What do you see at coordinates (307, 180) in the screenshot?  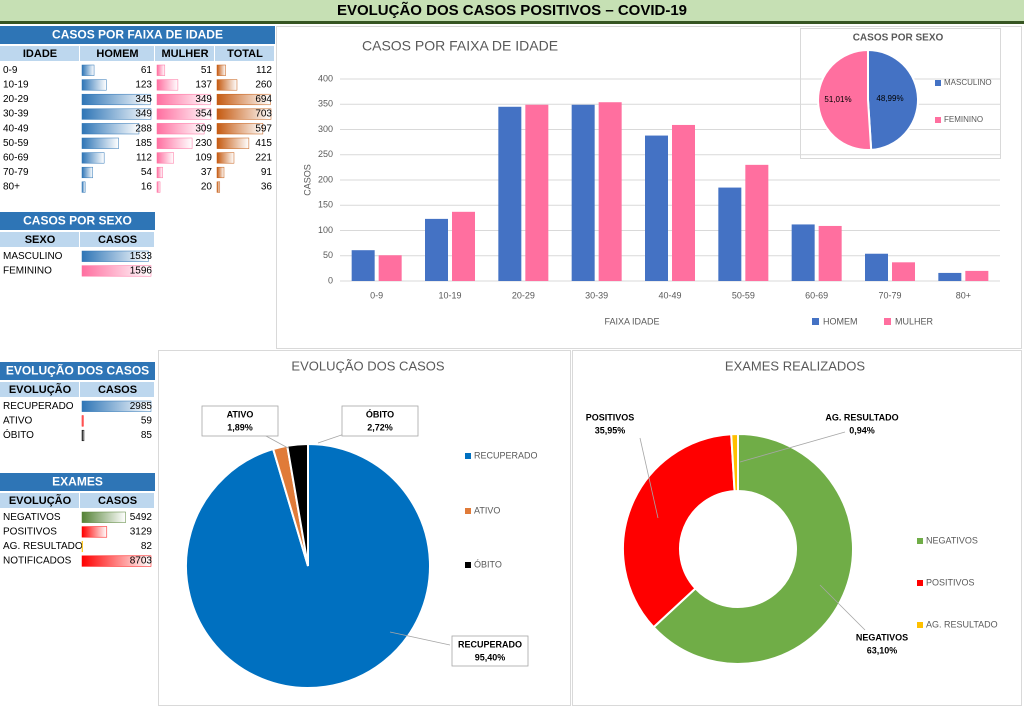 I see `y-axis-label: CASOS` at bounding box center [307, 180].